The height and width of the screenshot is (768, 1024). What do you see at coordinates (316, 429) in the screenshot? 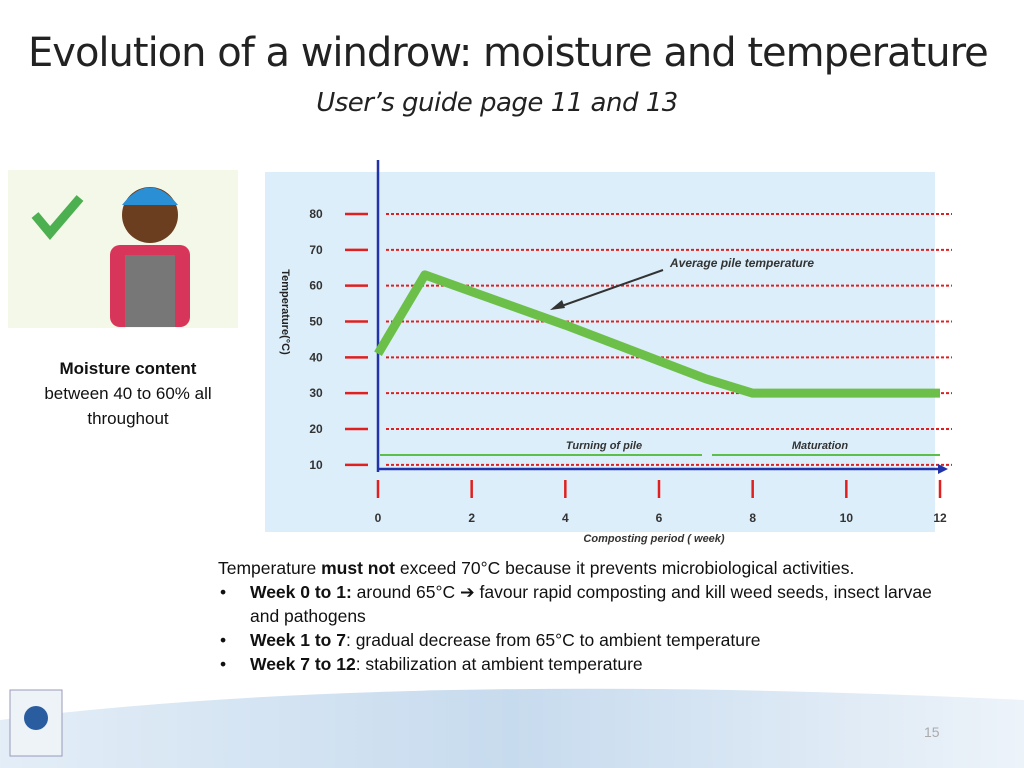
I see `y-tick-label: 20` at bounding box center [316, 429].